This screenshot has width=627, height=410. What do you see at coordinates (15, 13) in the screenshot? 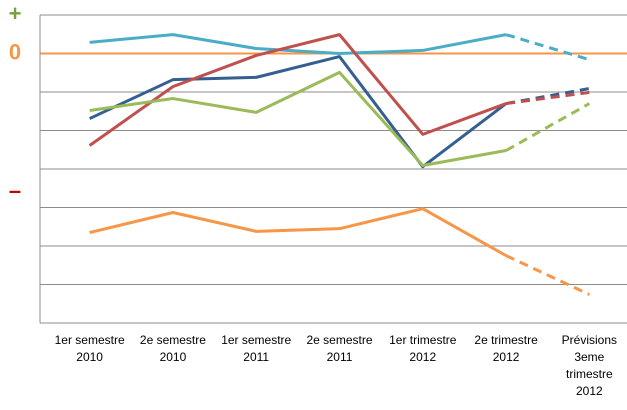
I see `y-tick-label: +` at bounding box center [15, 13].